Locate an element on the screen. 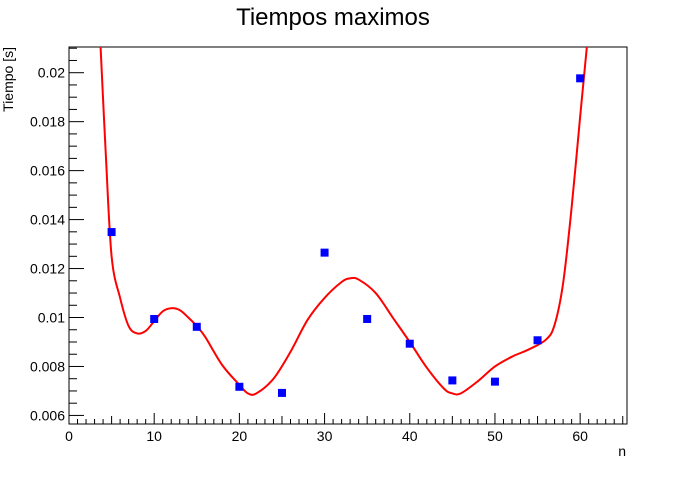 The width and height of the screenshot is (696, 477). y-tick-label: 0.02 is located at coordinates (51, 73).